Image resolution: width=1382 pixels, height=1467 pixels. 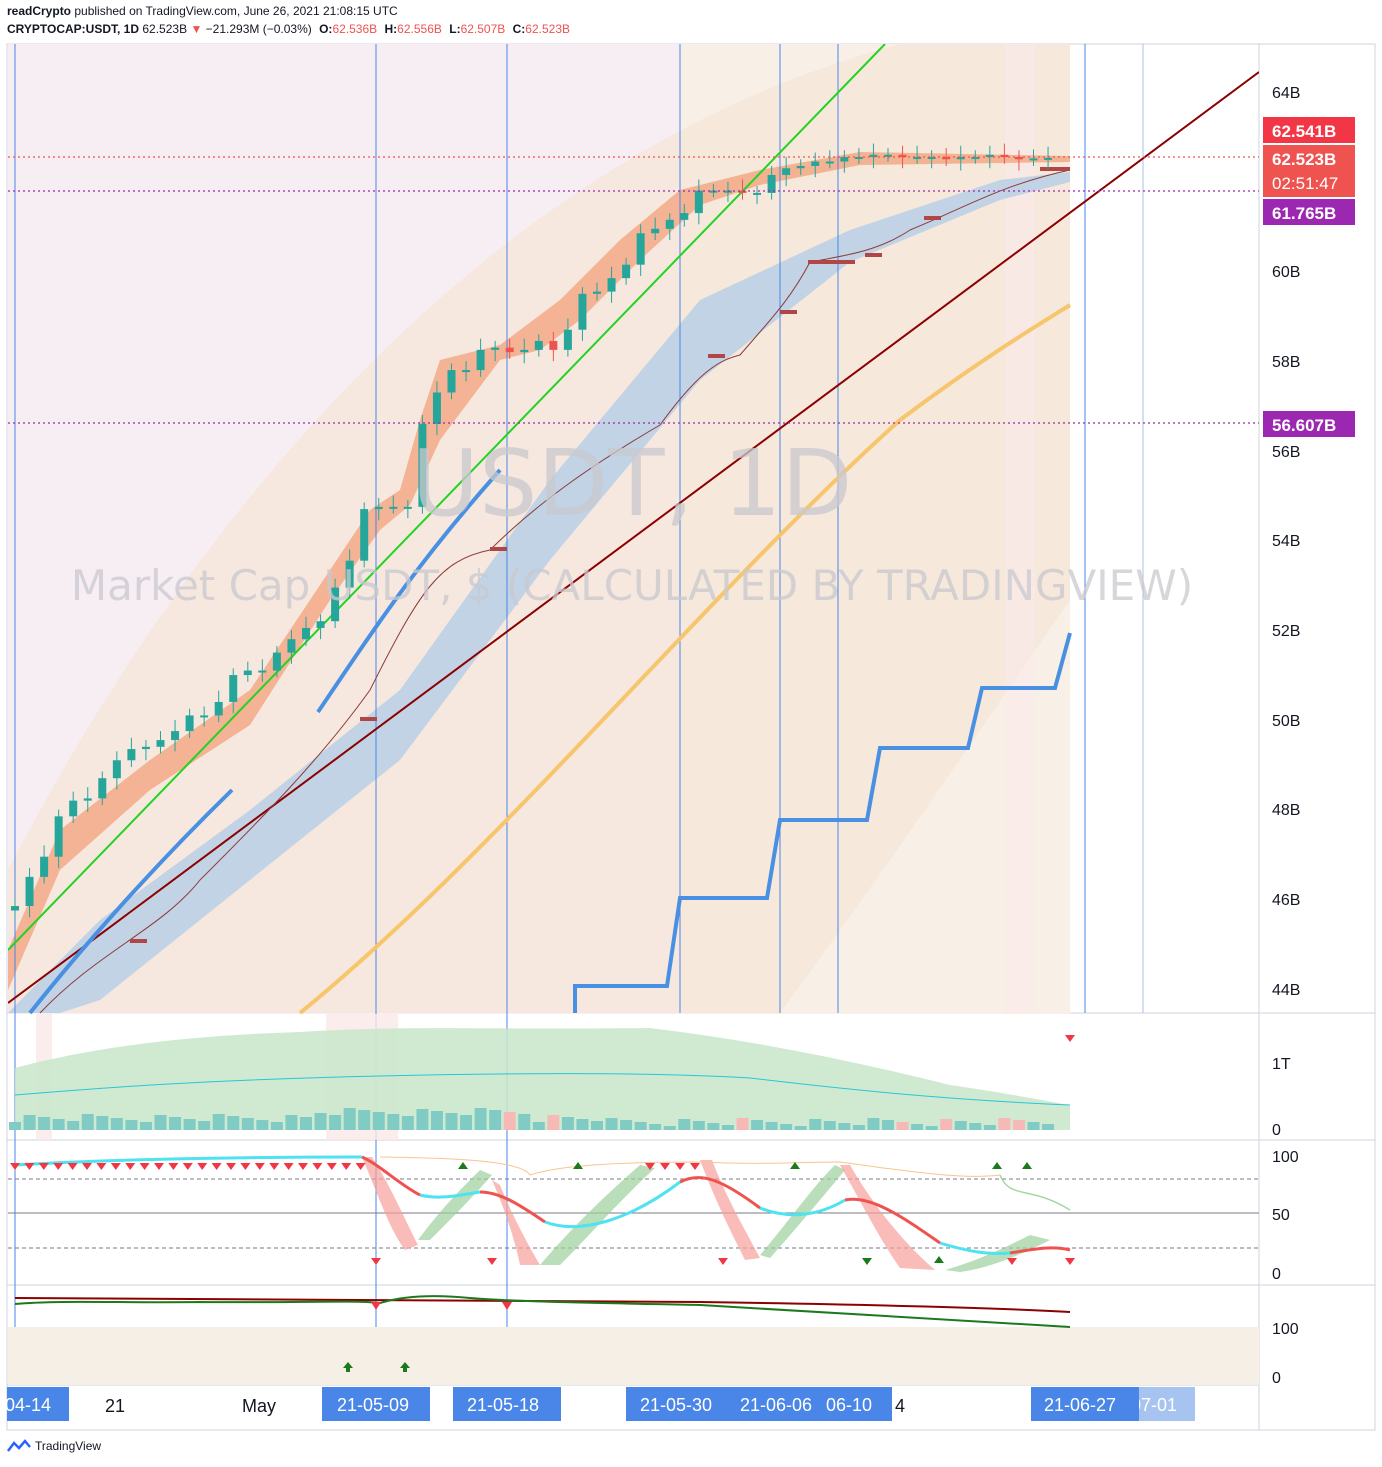 I want to click on time-tag-label: 21-06-27, so click(x=1080, y=1405).